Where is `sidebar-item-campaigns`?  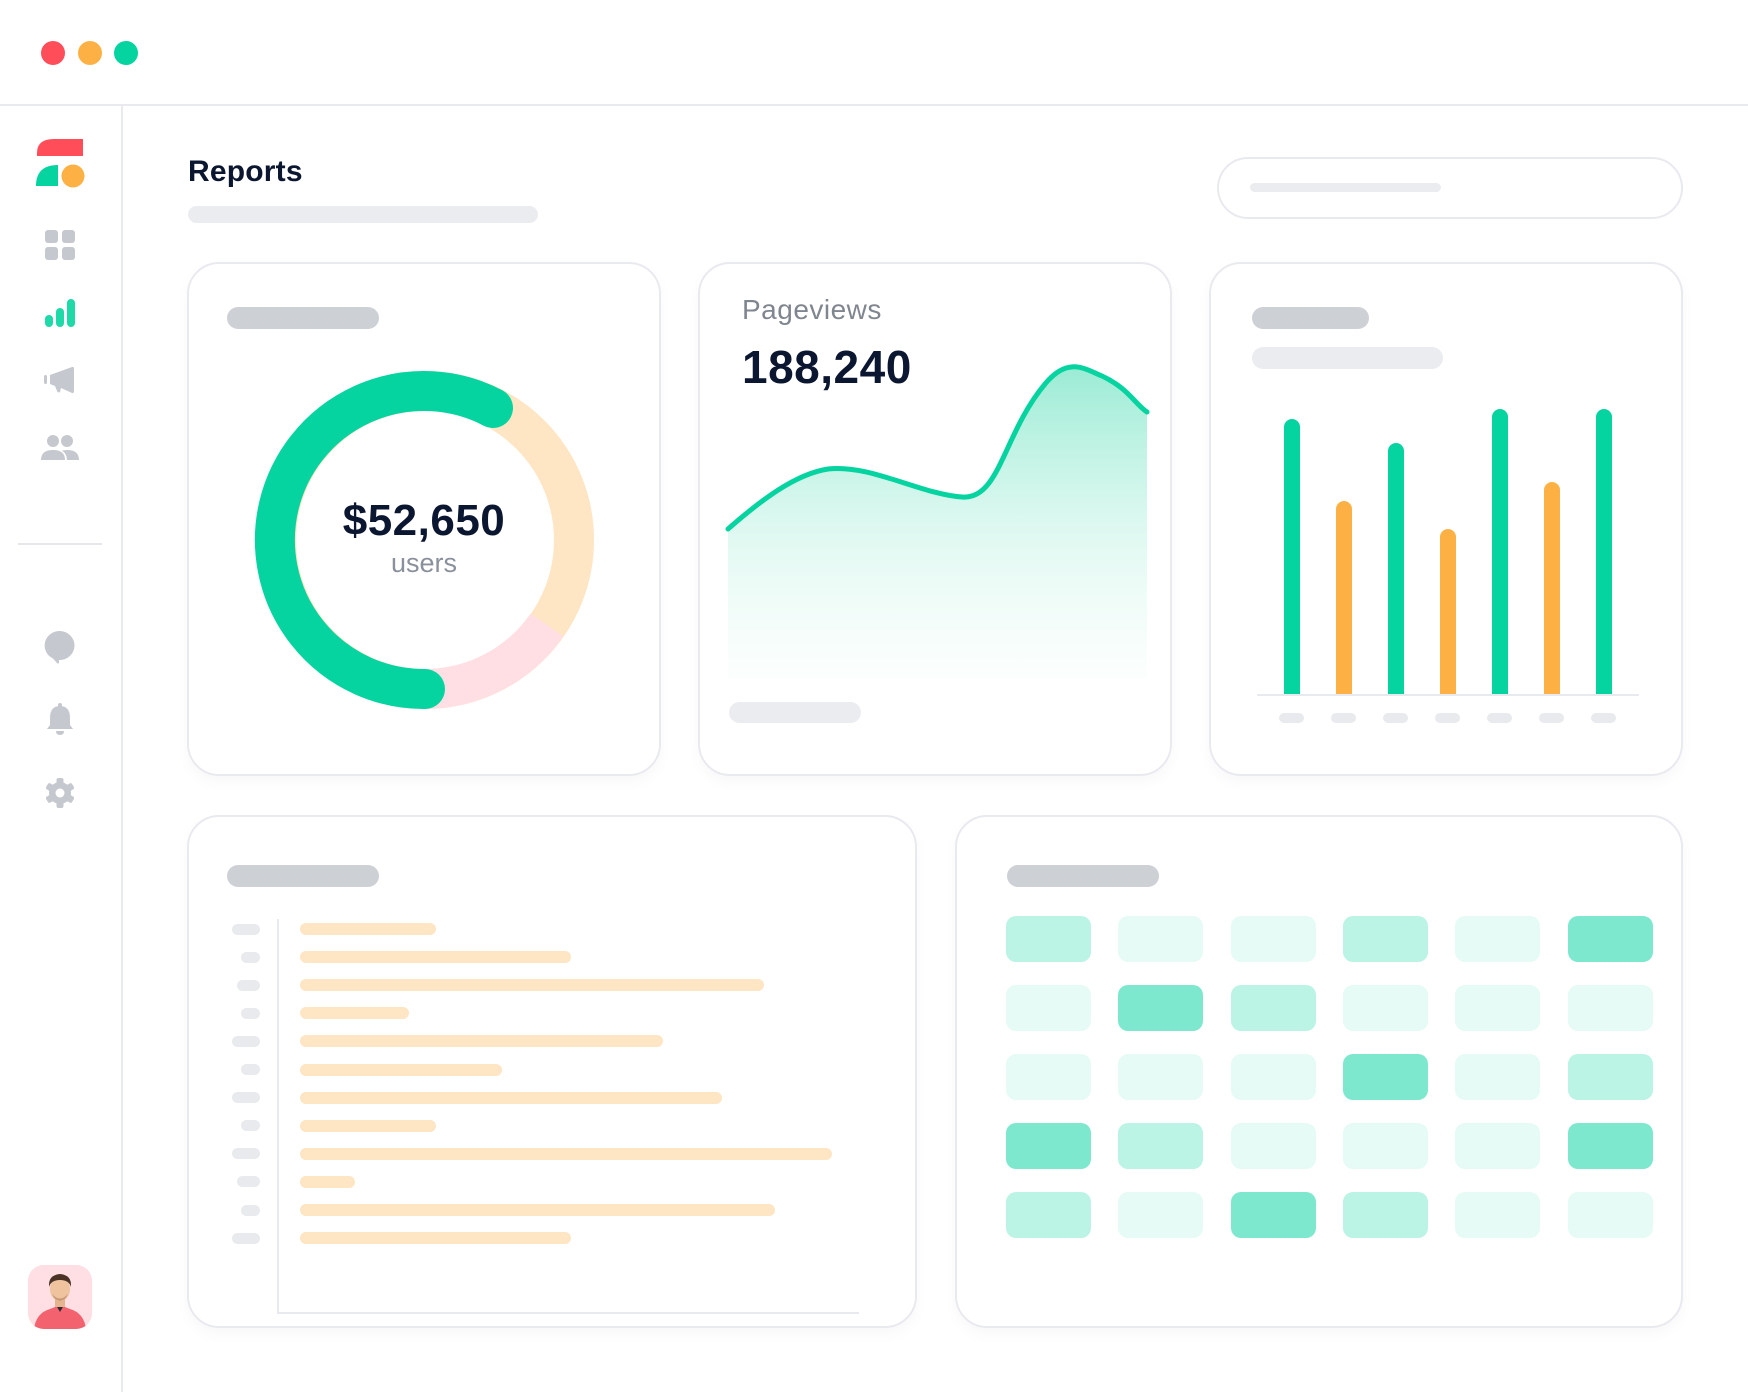 sidebar-item-campaigns is located at coordinates (60, 380).